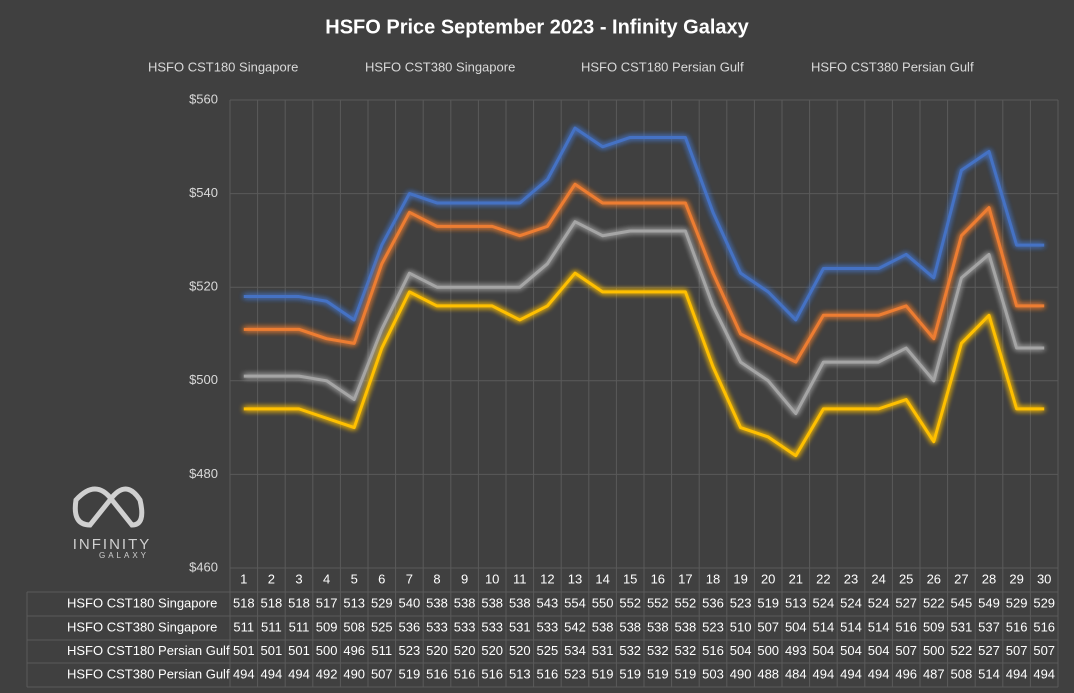 The height and width of the screenshot is (693, 1074). What do you see at coordinates (741, 626) in the screenshot?
I see `table-cell: 510` at bounding box center [741, 626].